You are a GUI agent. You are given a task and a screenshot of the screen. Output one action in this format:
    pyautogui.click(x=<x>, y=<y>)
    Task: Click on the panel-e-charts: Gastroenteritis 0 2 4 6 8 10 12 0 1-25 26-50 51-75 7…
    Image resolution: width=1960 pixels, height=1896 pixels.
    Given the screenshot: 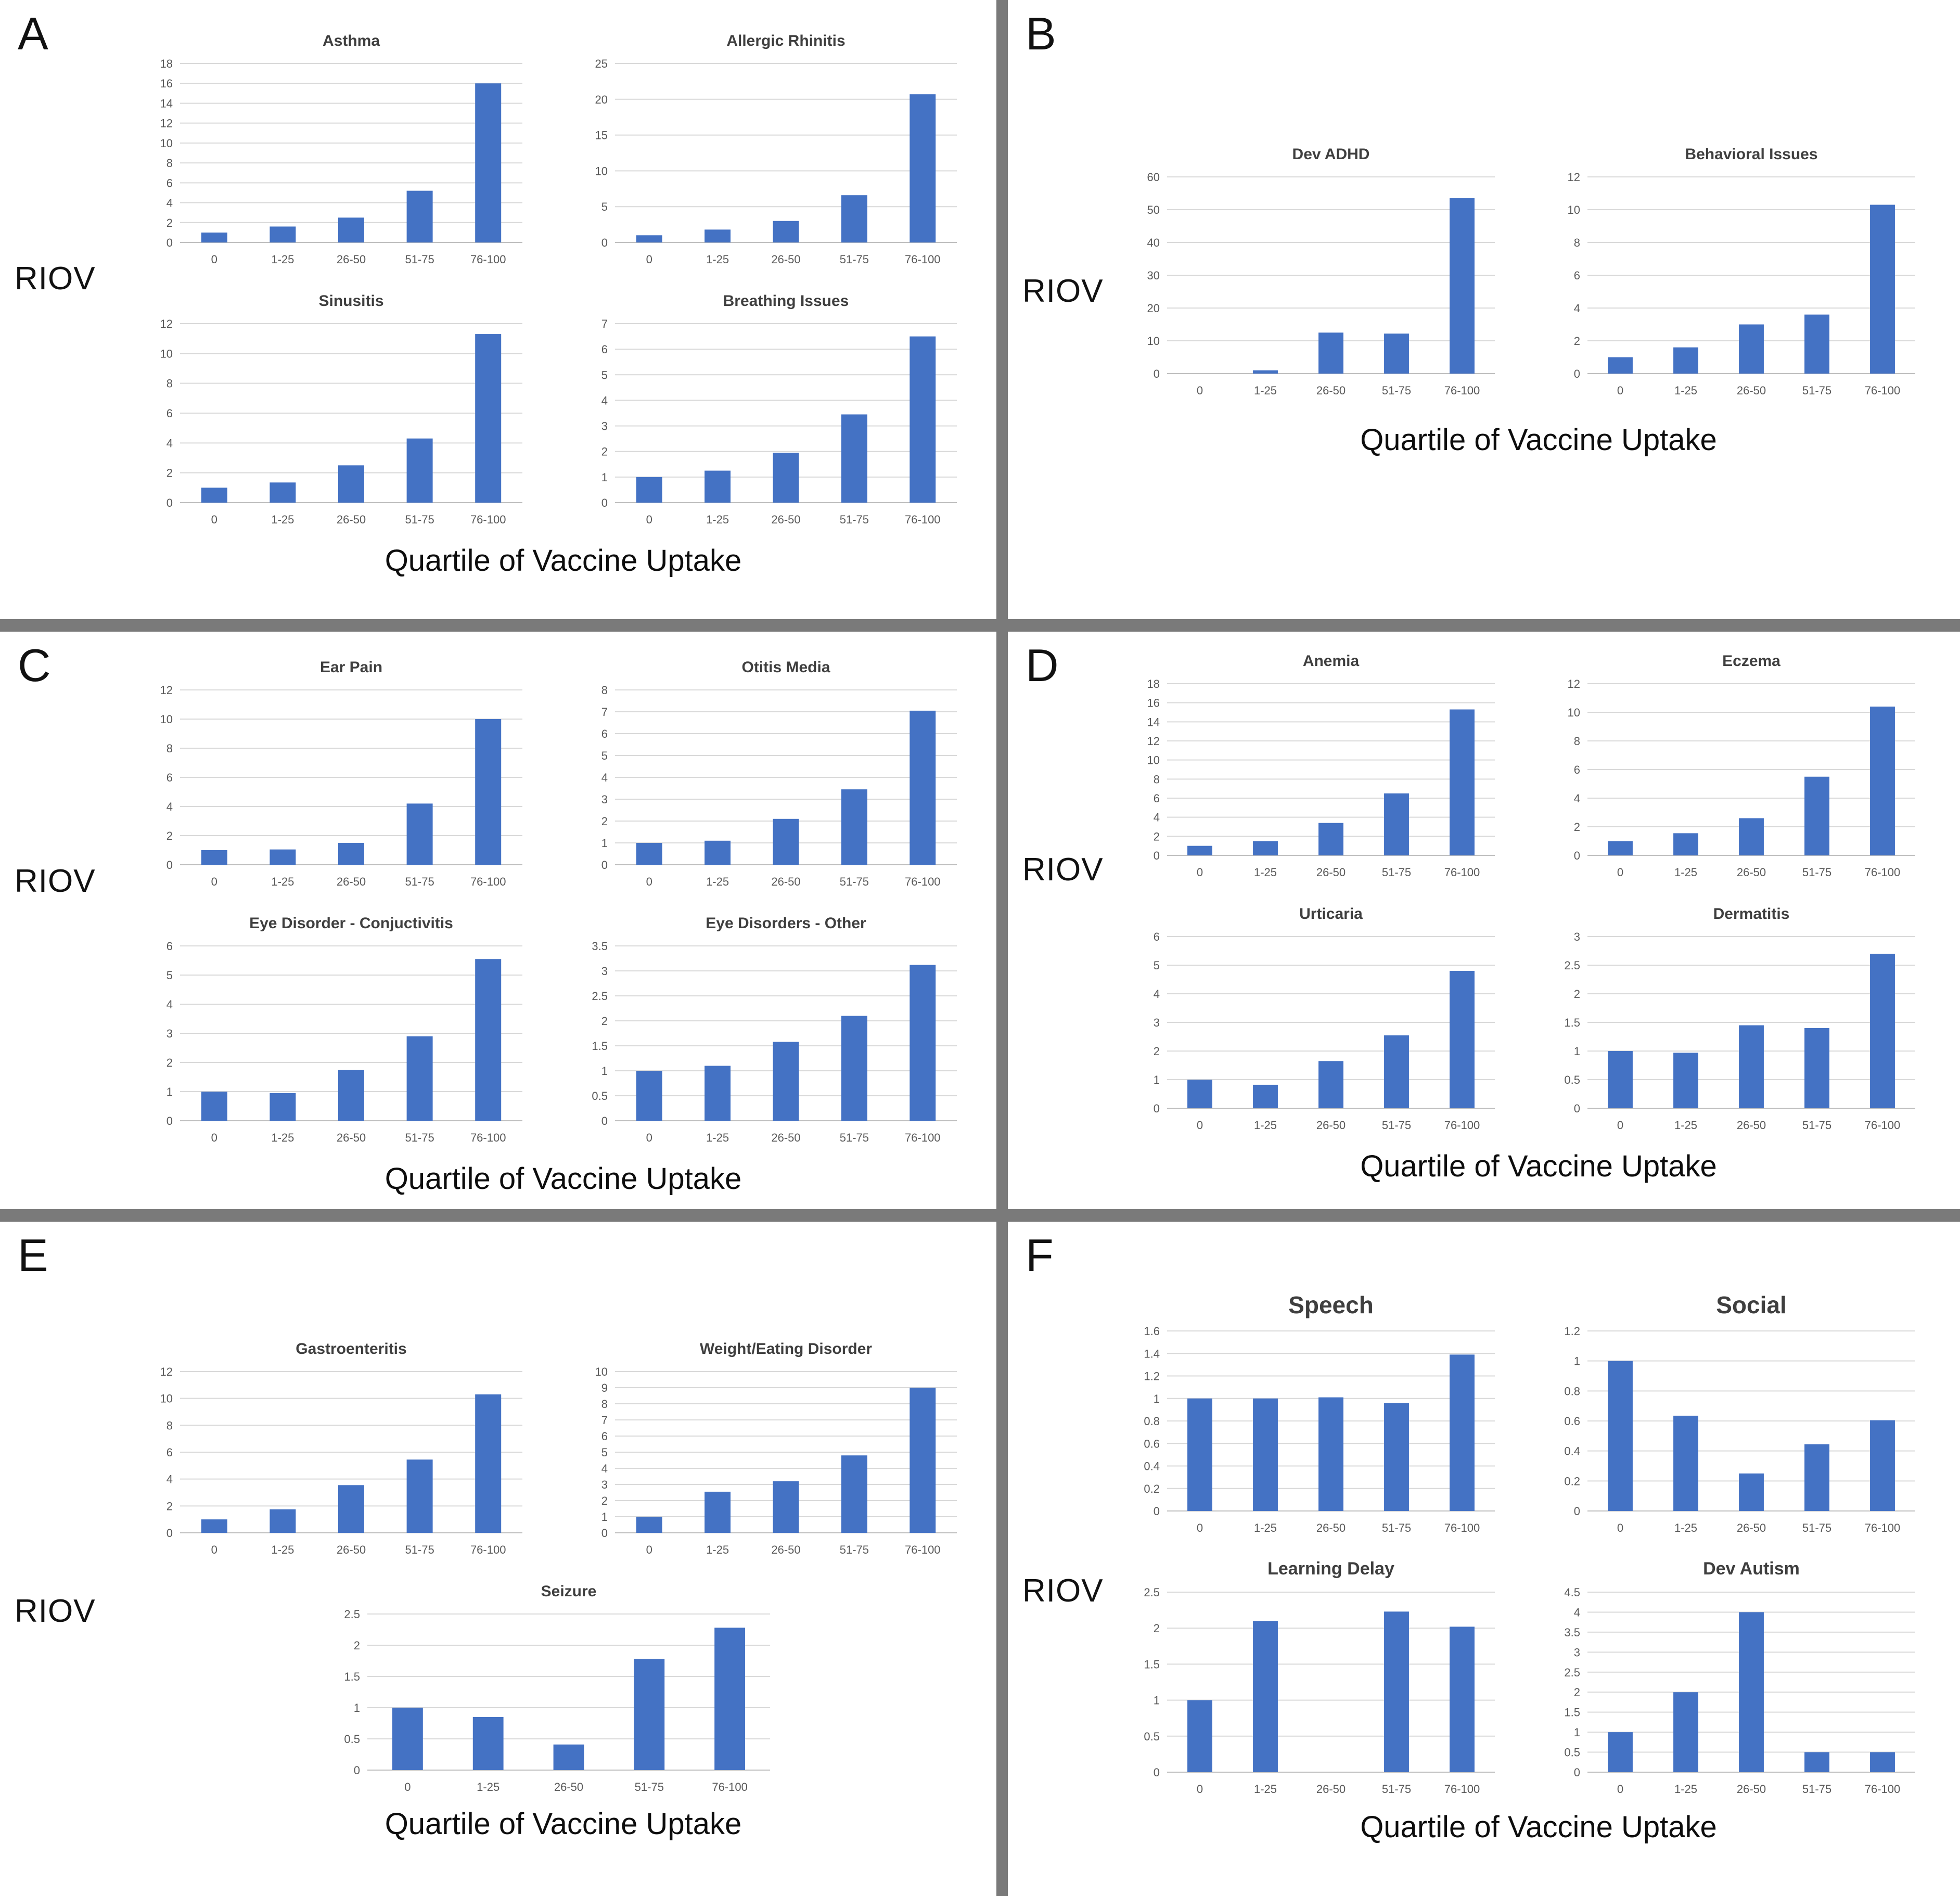 What is the action you would take?
    pyautogui.click(x=555, y=1567)
    